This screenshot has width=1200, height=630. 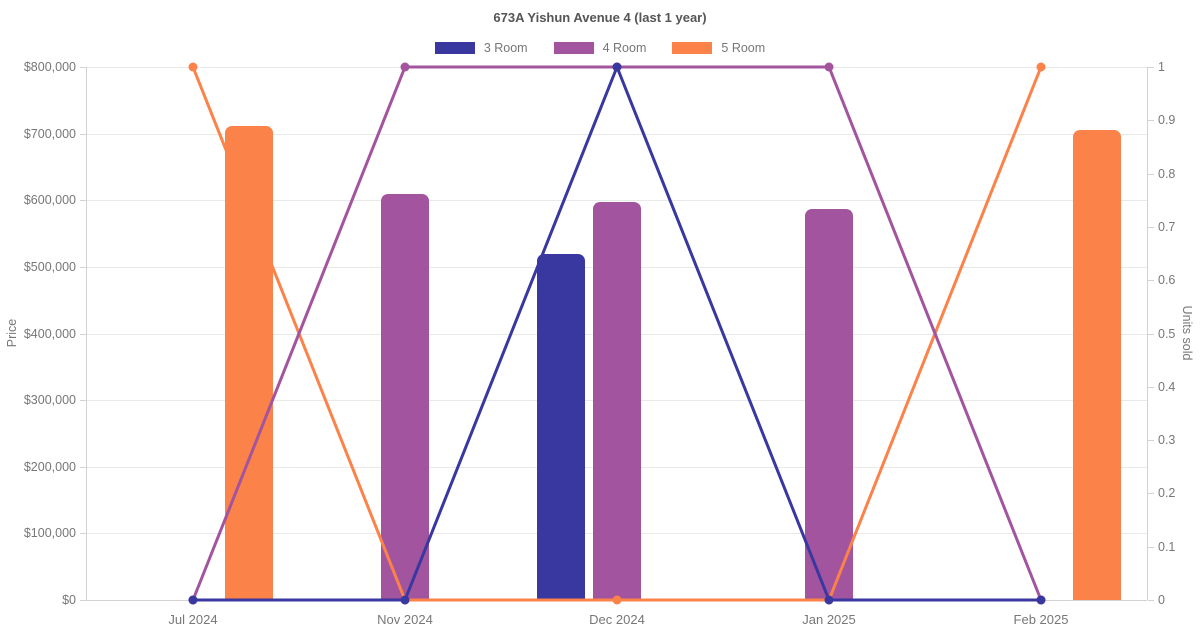 I want to click on y-tick-label-right: 0.6, so click(x=1167, y=280).